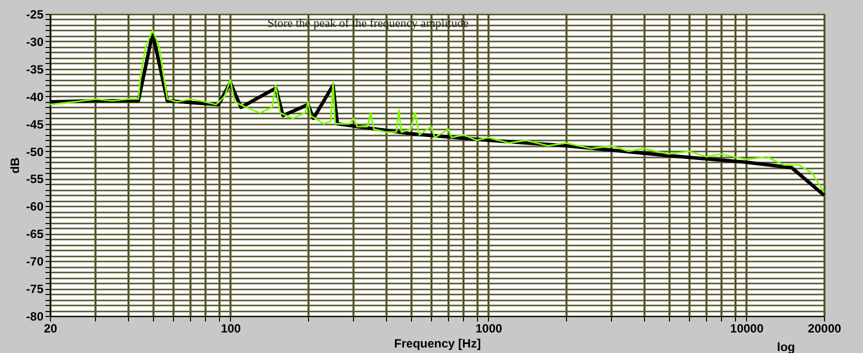 The image size is (863, 353). What do you see at coordinates (35, 207) in the screenshot?
I see `y-tick-label: -60` at bounding box center [35, 207].